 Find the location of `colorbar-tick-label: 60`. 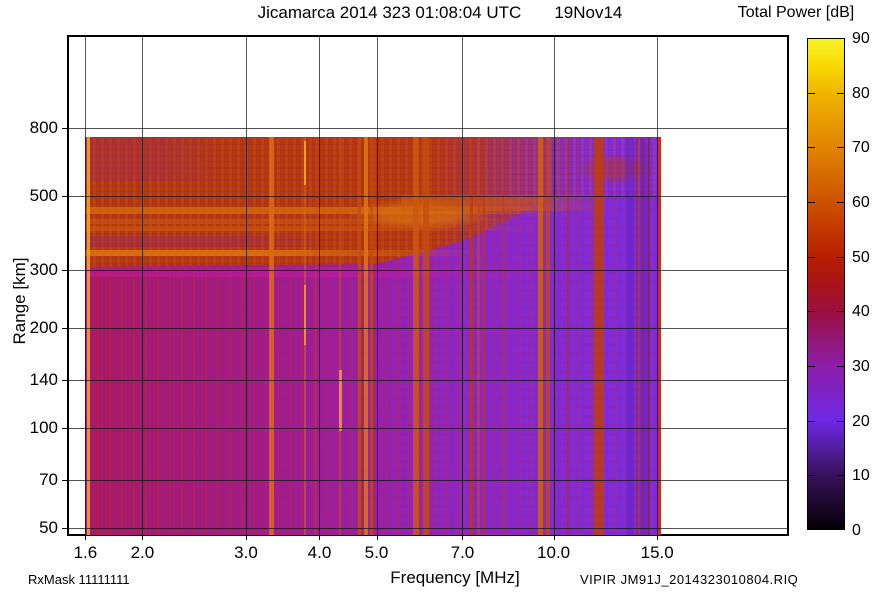

colorbar-tick-label: 60 is located at coordinates (861, 202).